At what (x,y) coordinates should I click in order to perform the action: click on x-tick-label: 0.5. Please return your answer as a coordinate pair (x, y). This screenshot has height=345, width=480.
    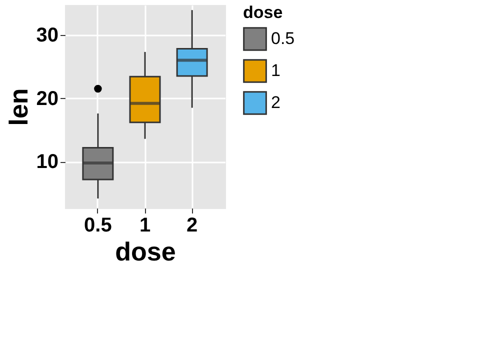
    Looking at the image, I should click on (98, 225).